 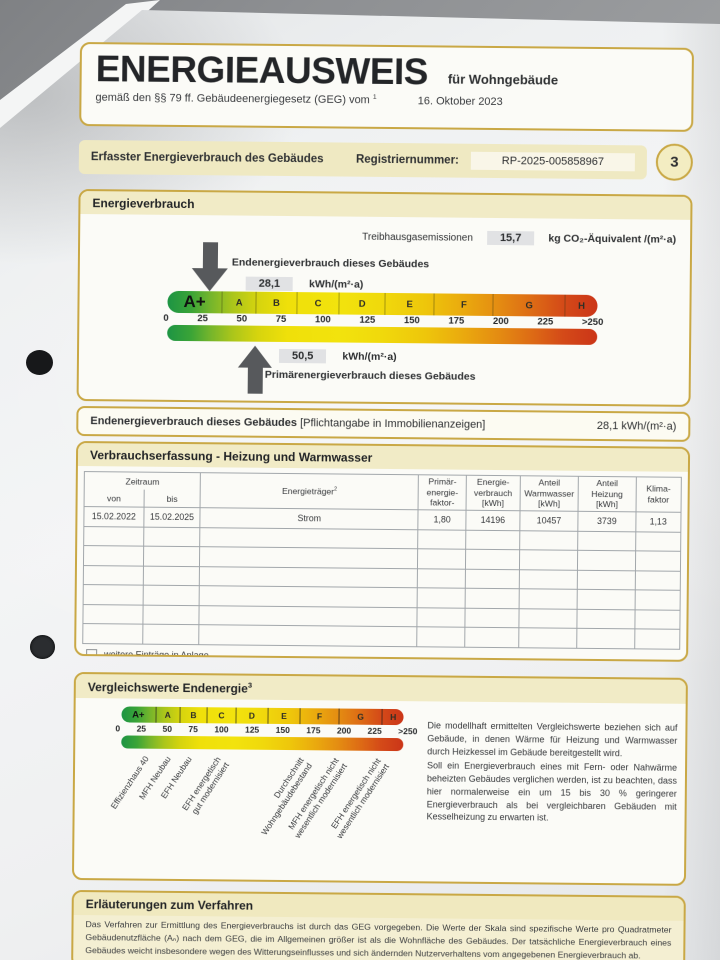 I want to click on scale-segment-b: B, so click(x=276, y=303).